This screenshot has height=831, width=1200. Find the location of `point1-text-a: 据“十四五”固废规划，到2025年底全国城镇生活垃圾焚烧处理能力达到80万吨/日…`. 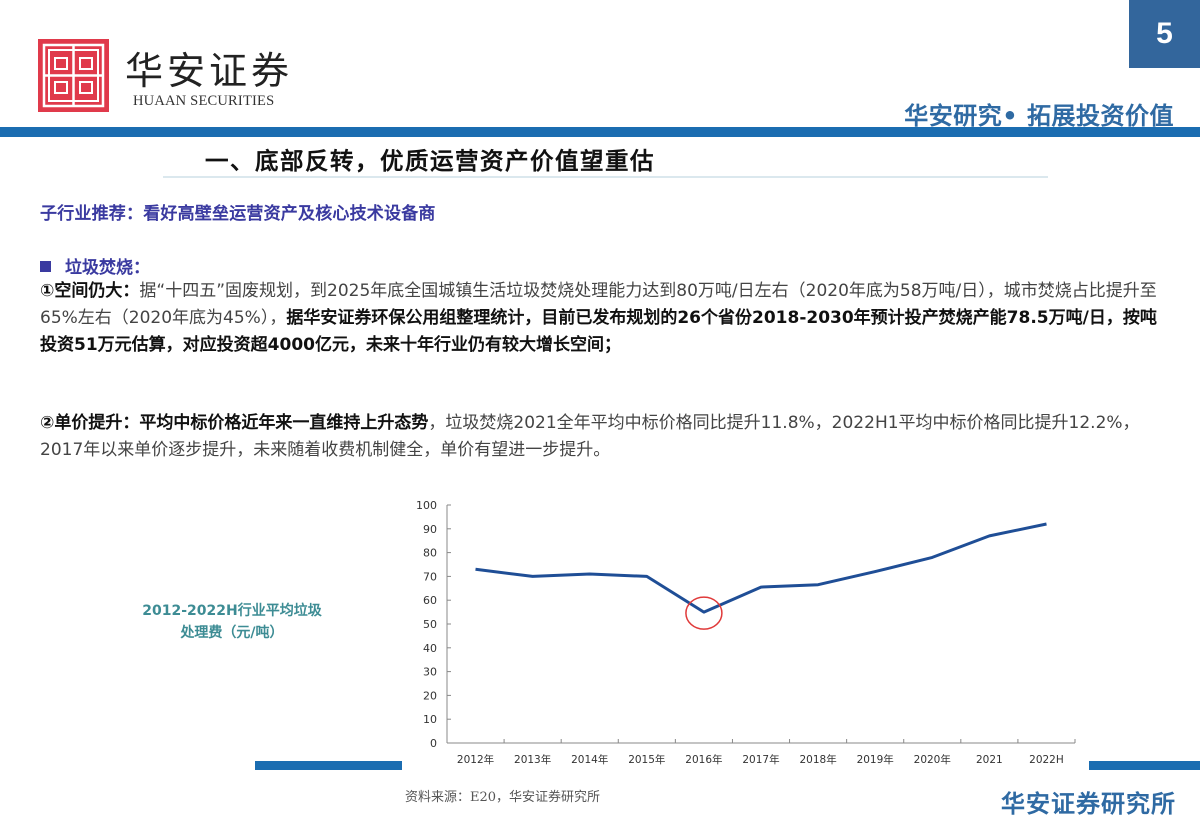

point1-text-a: 据“十四五”固废规划，到2025年底全国城镇生活垃圾焚烧处理能力达到80万吨/日… is located at coordinates (598, 304).